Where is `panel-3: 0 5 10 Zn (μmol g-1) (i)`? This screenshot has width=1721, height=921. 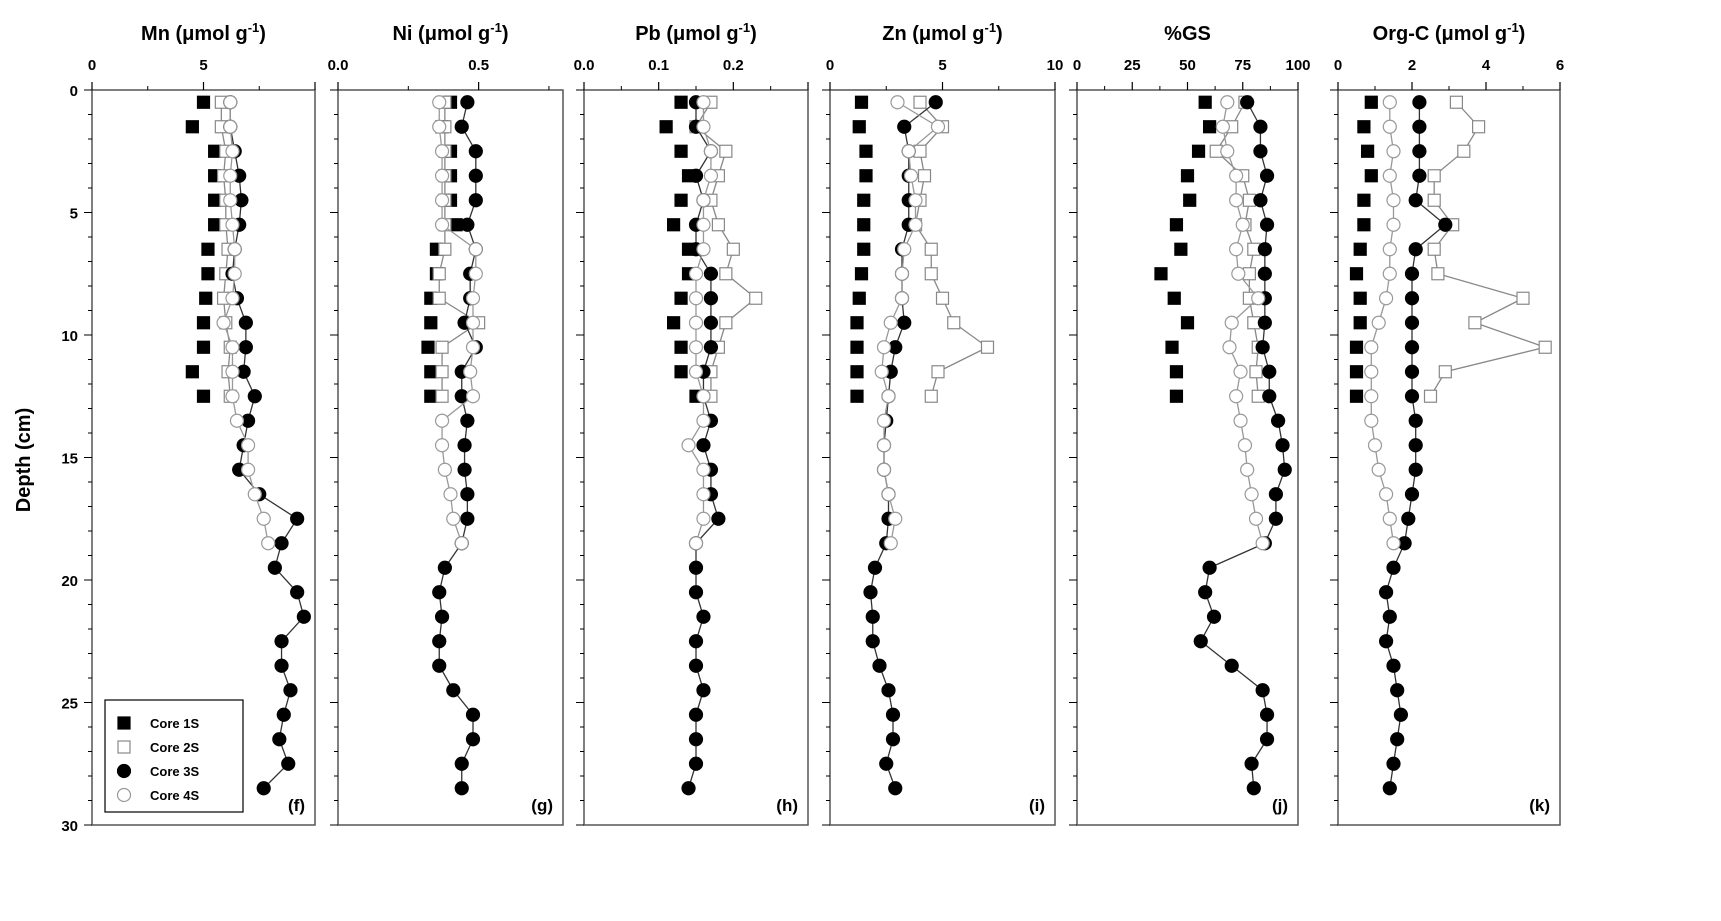 panel-3: 0 5 10 Zn (μmol g-1) (i) is located at coordinates (942, 423).